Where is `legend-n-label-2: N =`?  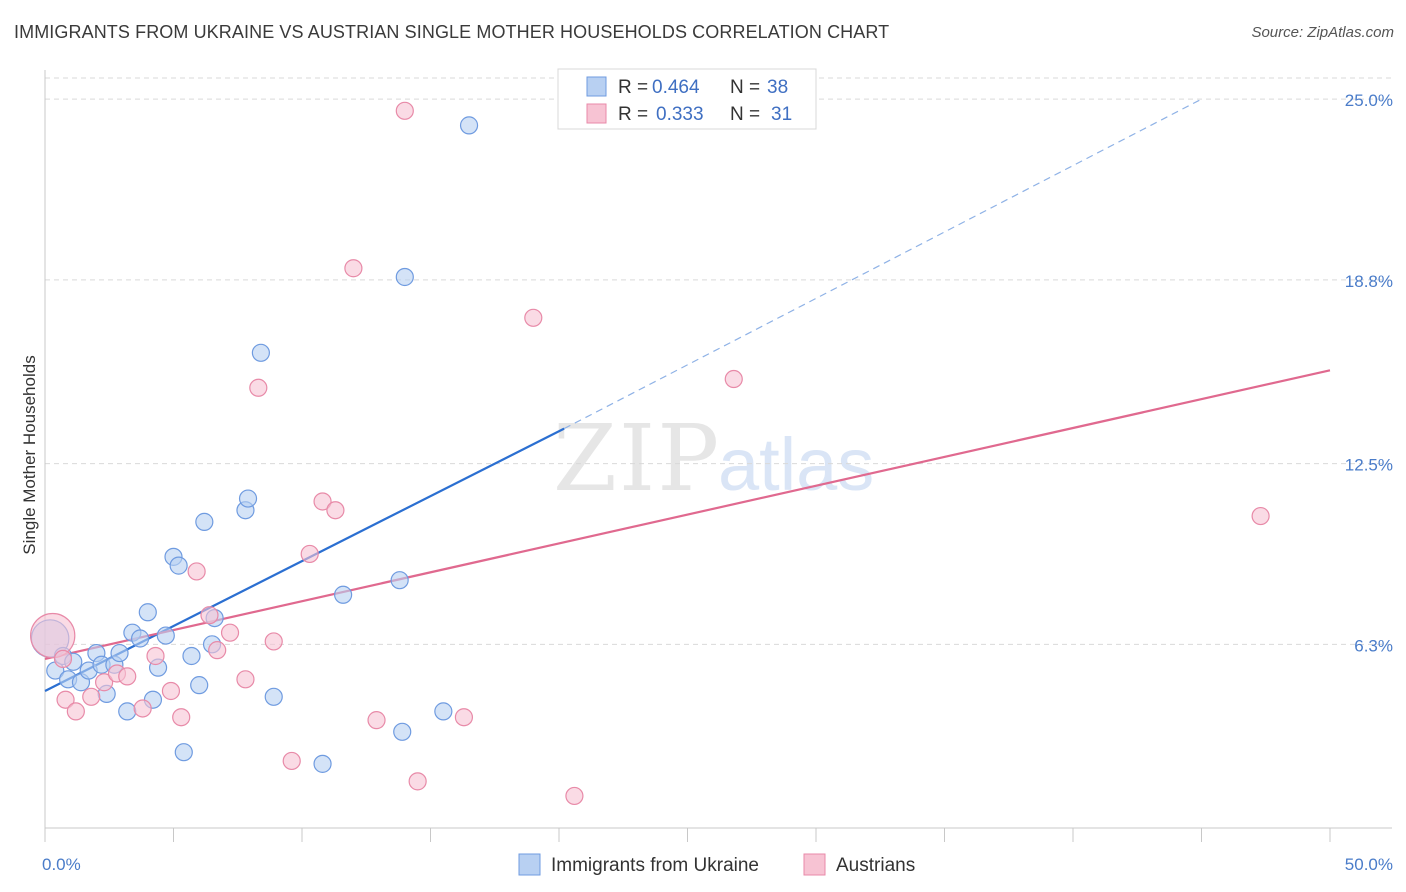
legend-n-label-2: N = is located at coordinates (745, 114).